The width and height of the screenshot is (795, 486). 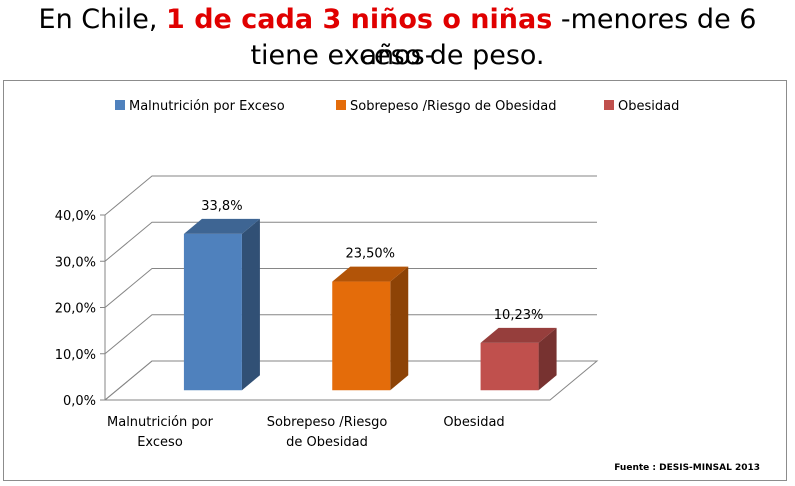 What do you see at coordinates (160, 442) in the screenshot?
I see `x-tick-label-1-line-2: Exceso` at bounding box center [160, 442].